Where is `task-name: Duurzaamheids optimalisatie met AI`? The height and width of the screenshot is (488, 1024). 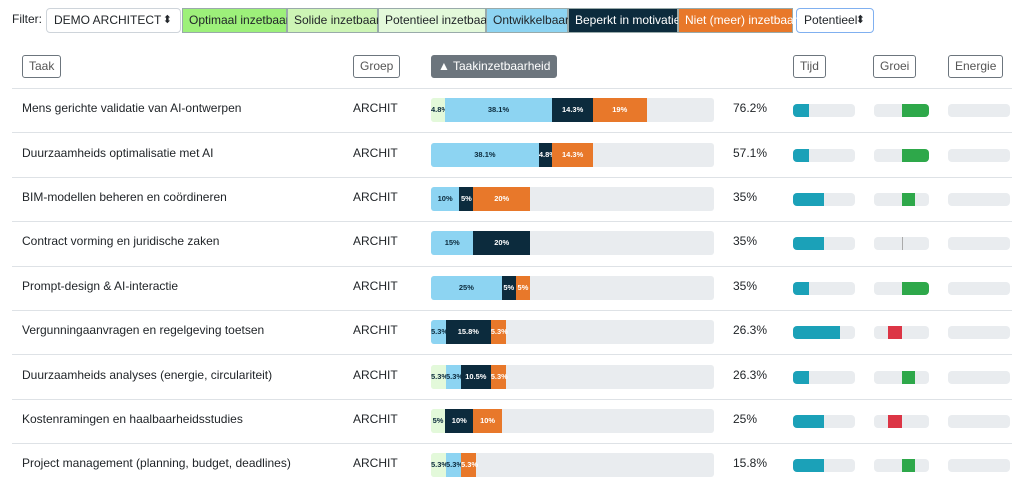
task-name: Duurzaamheids optimalisatie met AI is located at coordinates (118, 152).